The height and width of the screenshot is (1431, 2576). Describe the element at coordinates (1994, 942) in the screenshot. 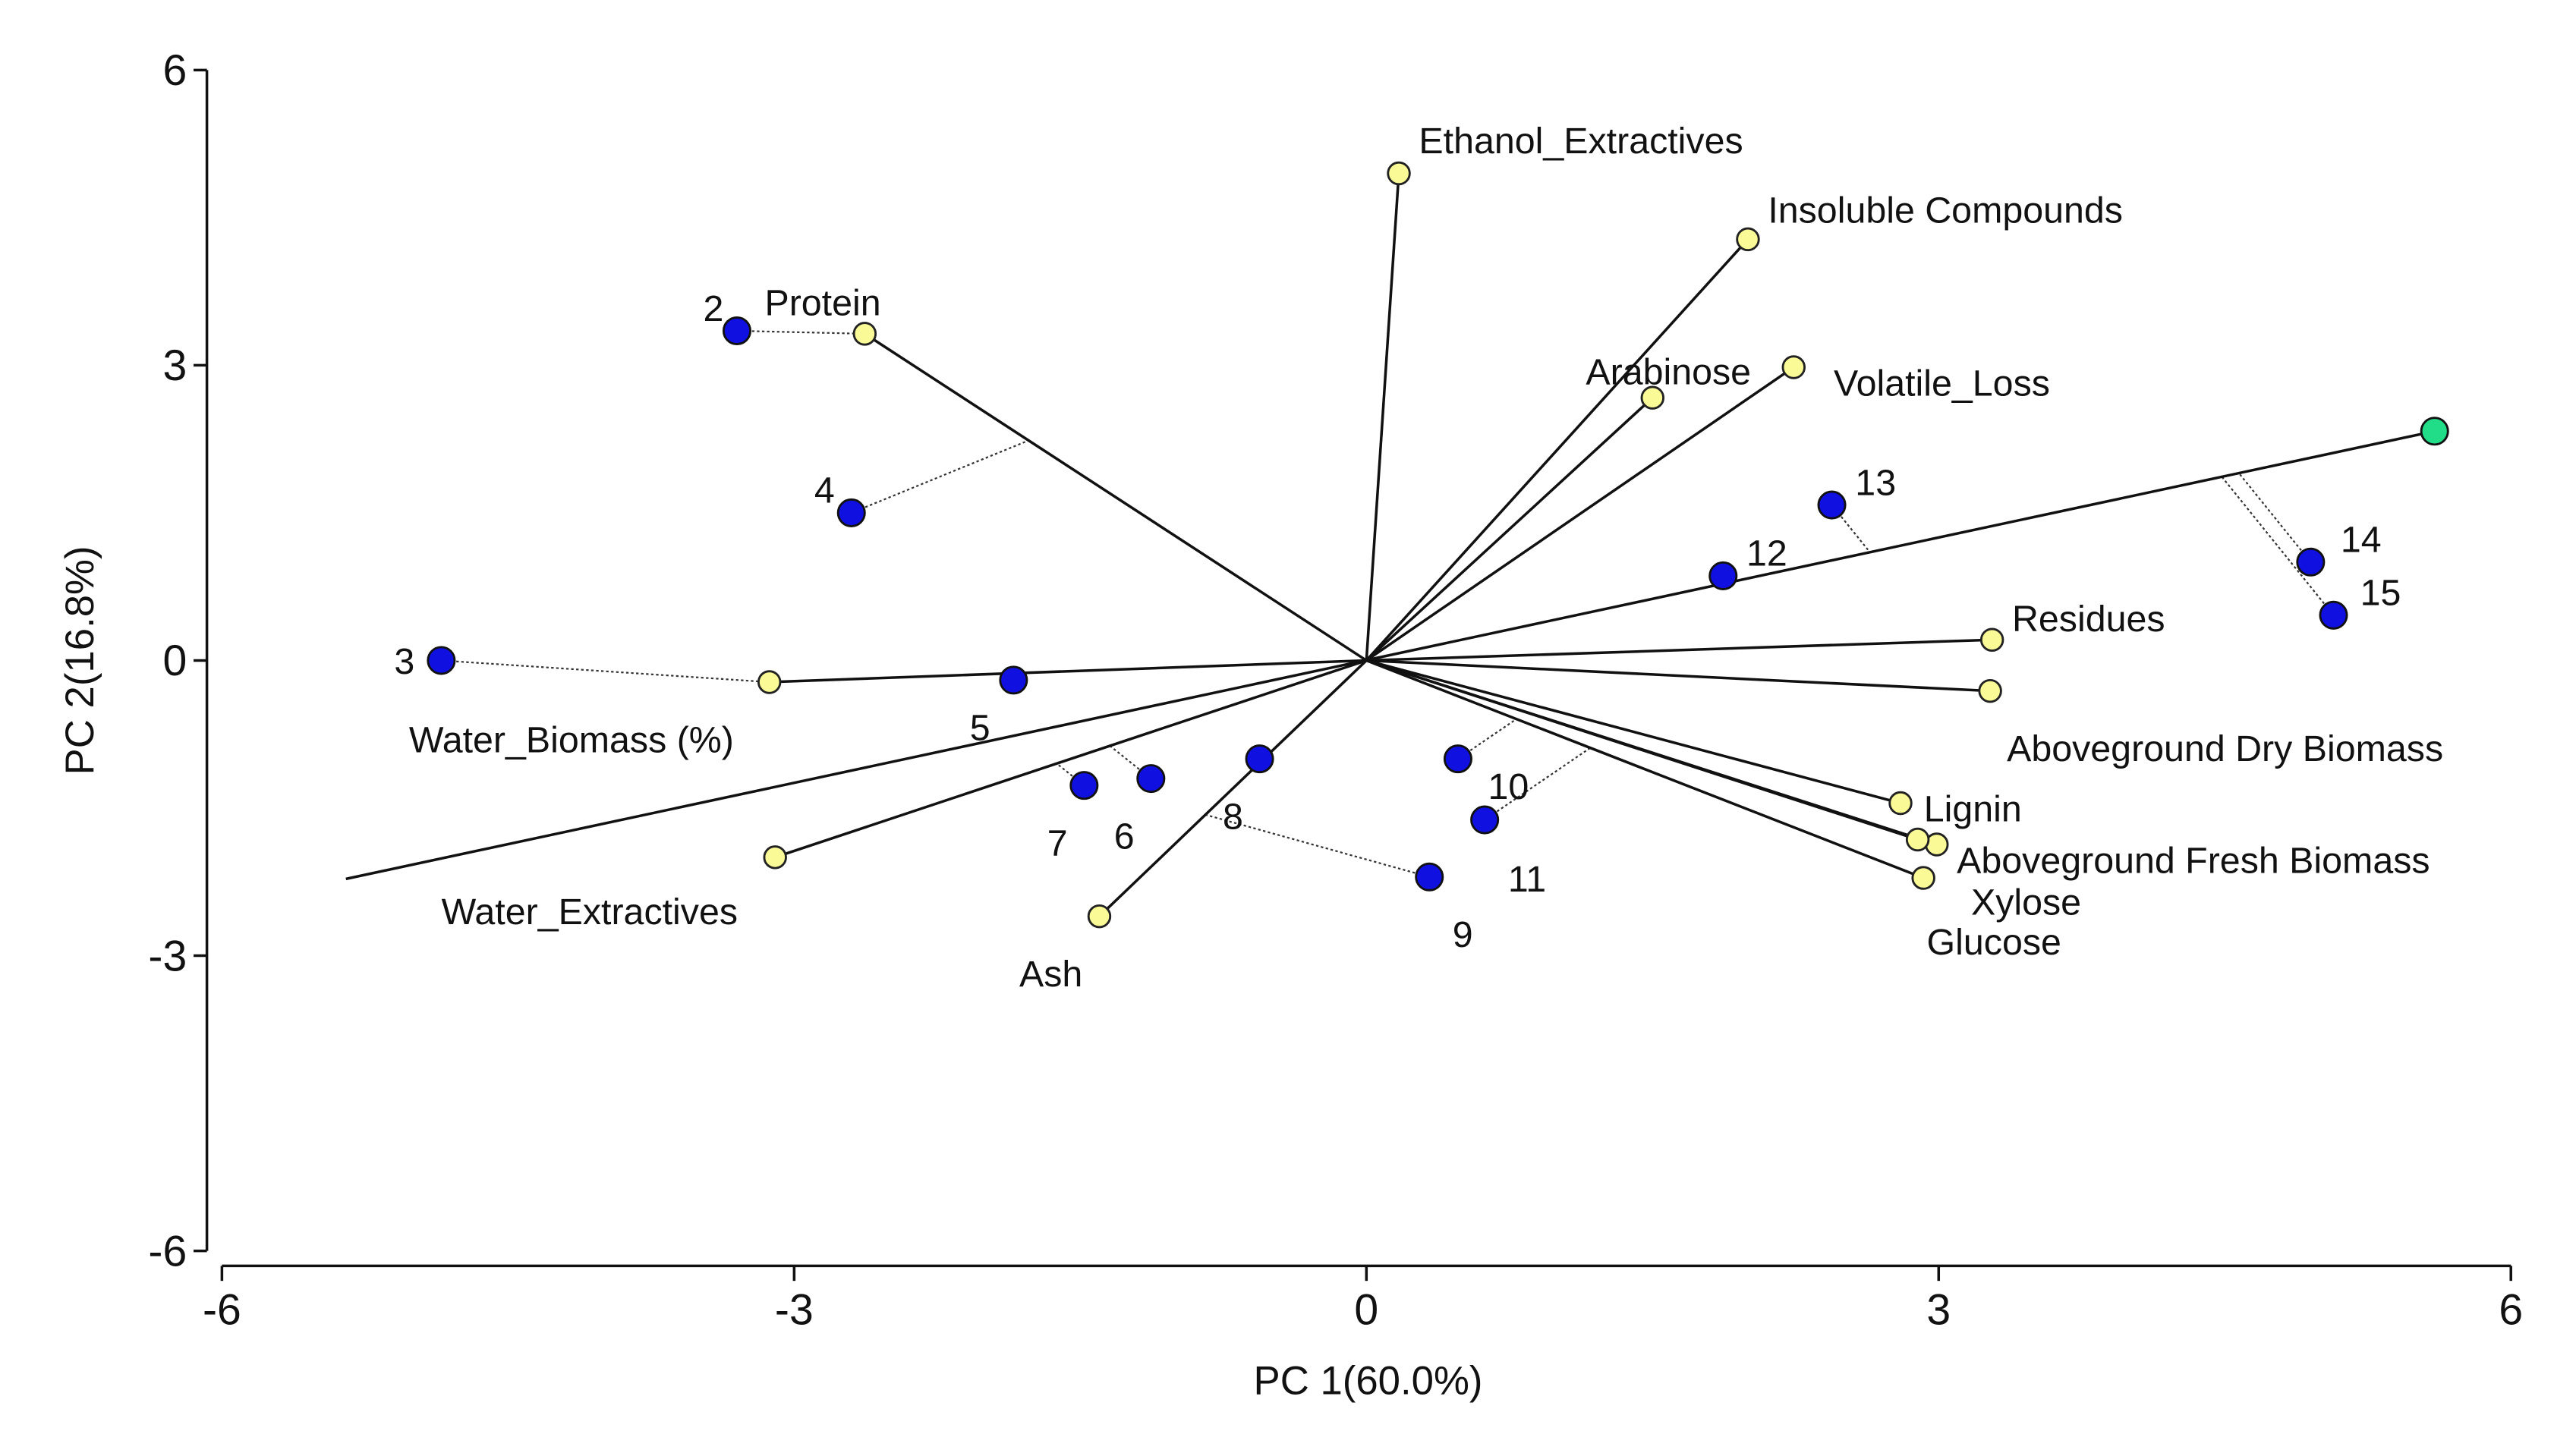

I see `variable-label: Glucose` at that location.